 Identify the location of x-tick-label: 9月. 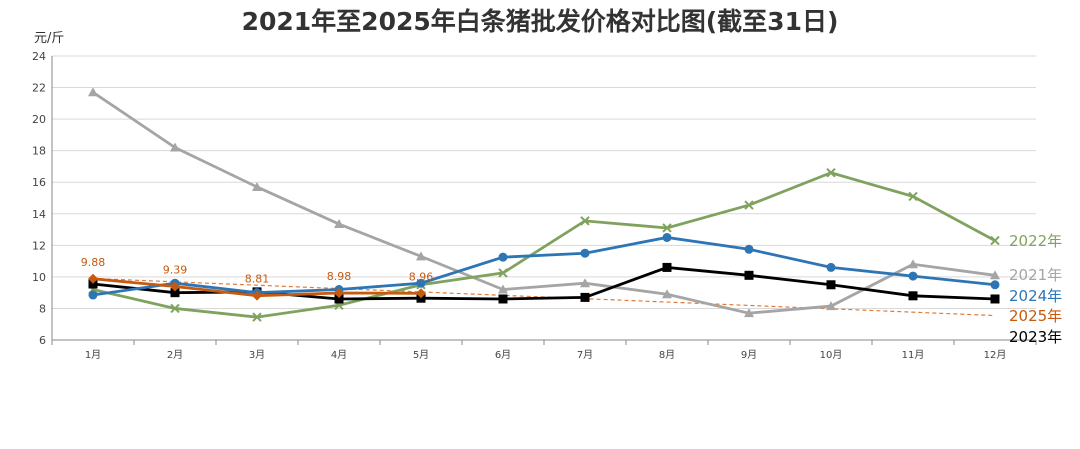
(749, 355).